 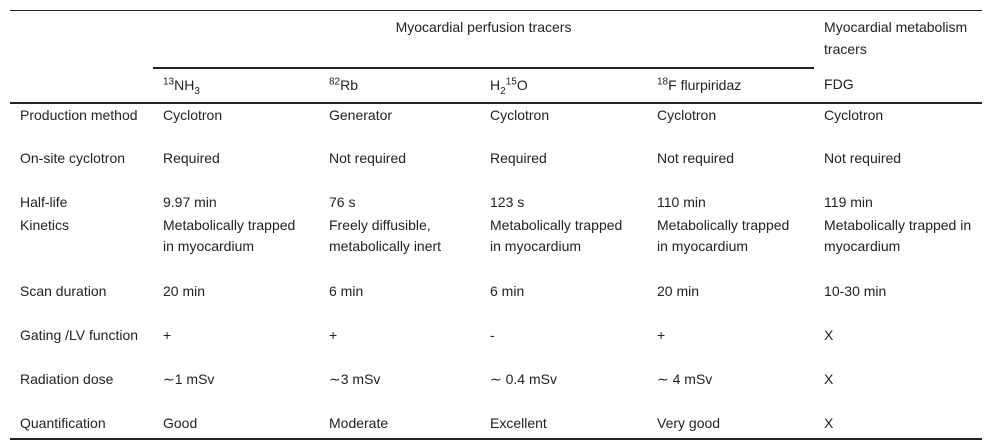 I want to click on group-header-metabolism: Myocardial metabolism tracers, so click(x=898, y=39).